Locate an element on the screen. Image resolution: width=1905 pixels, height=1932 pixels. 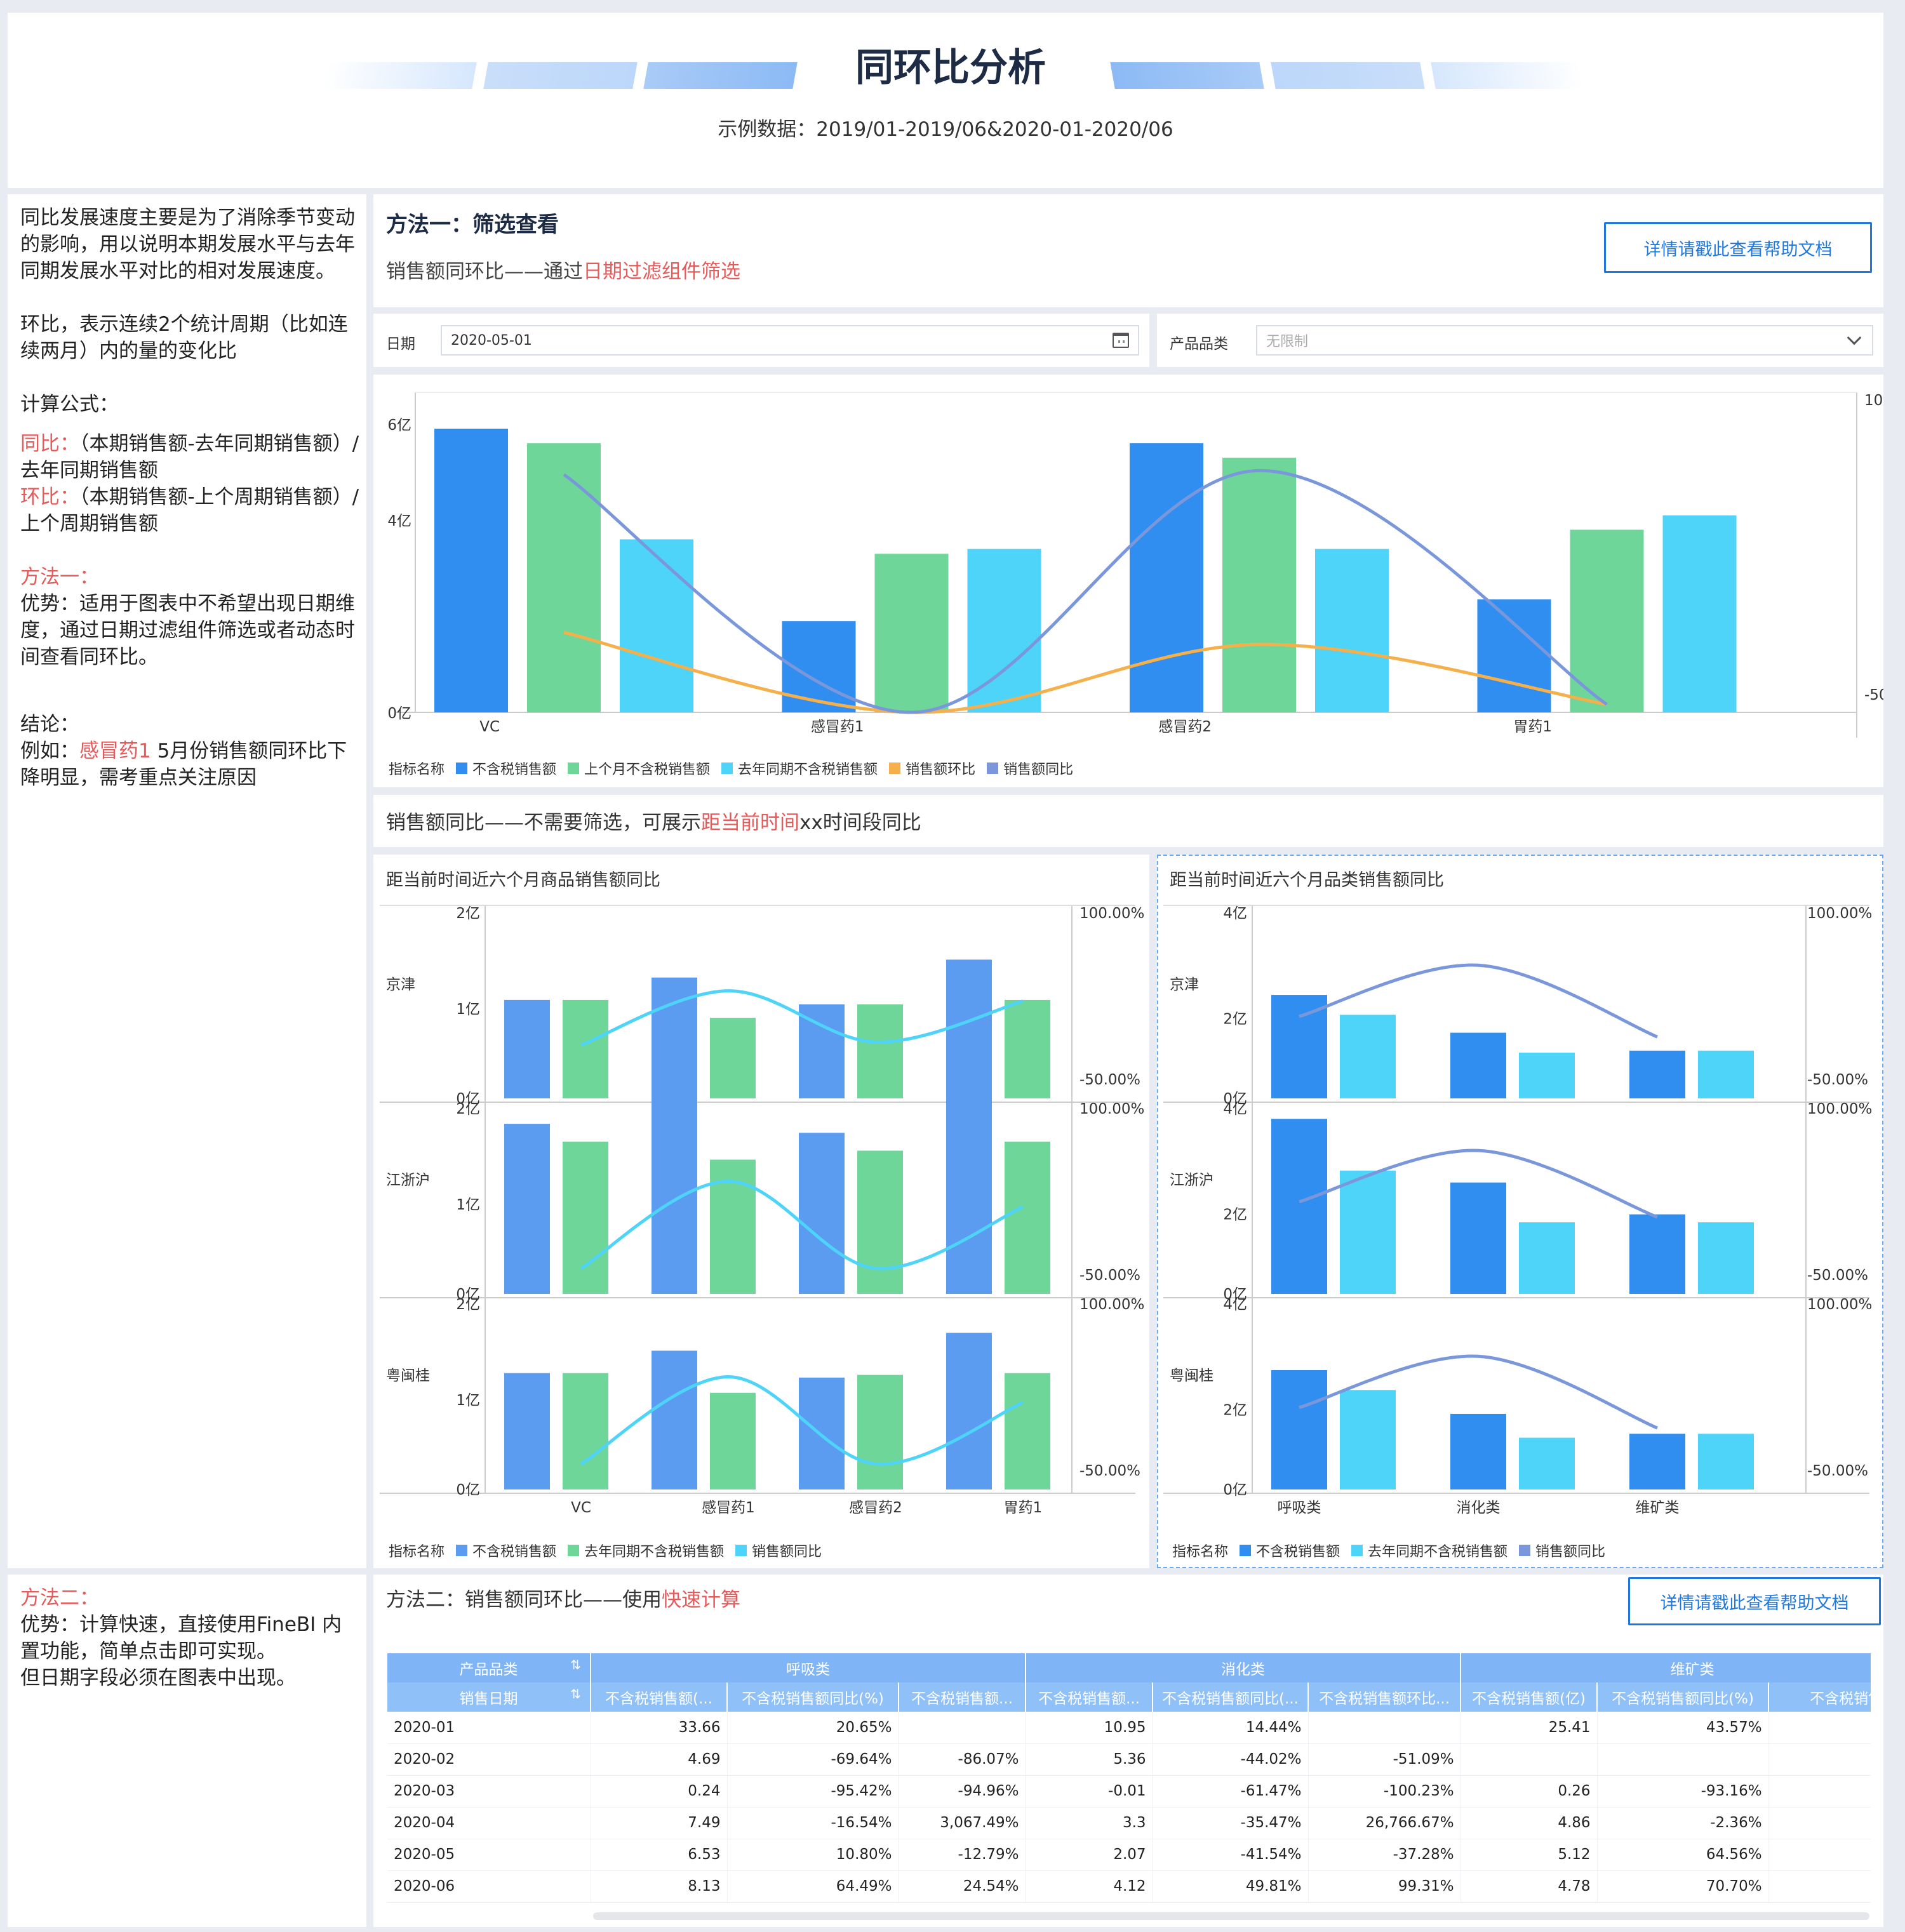
calendar-icon is located at coordinates (1121, 340).